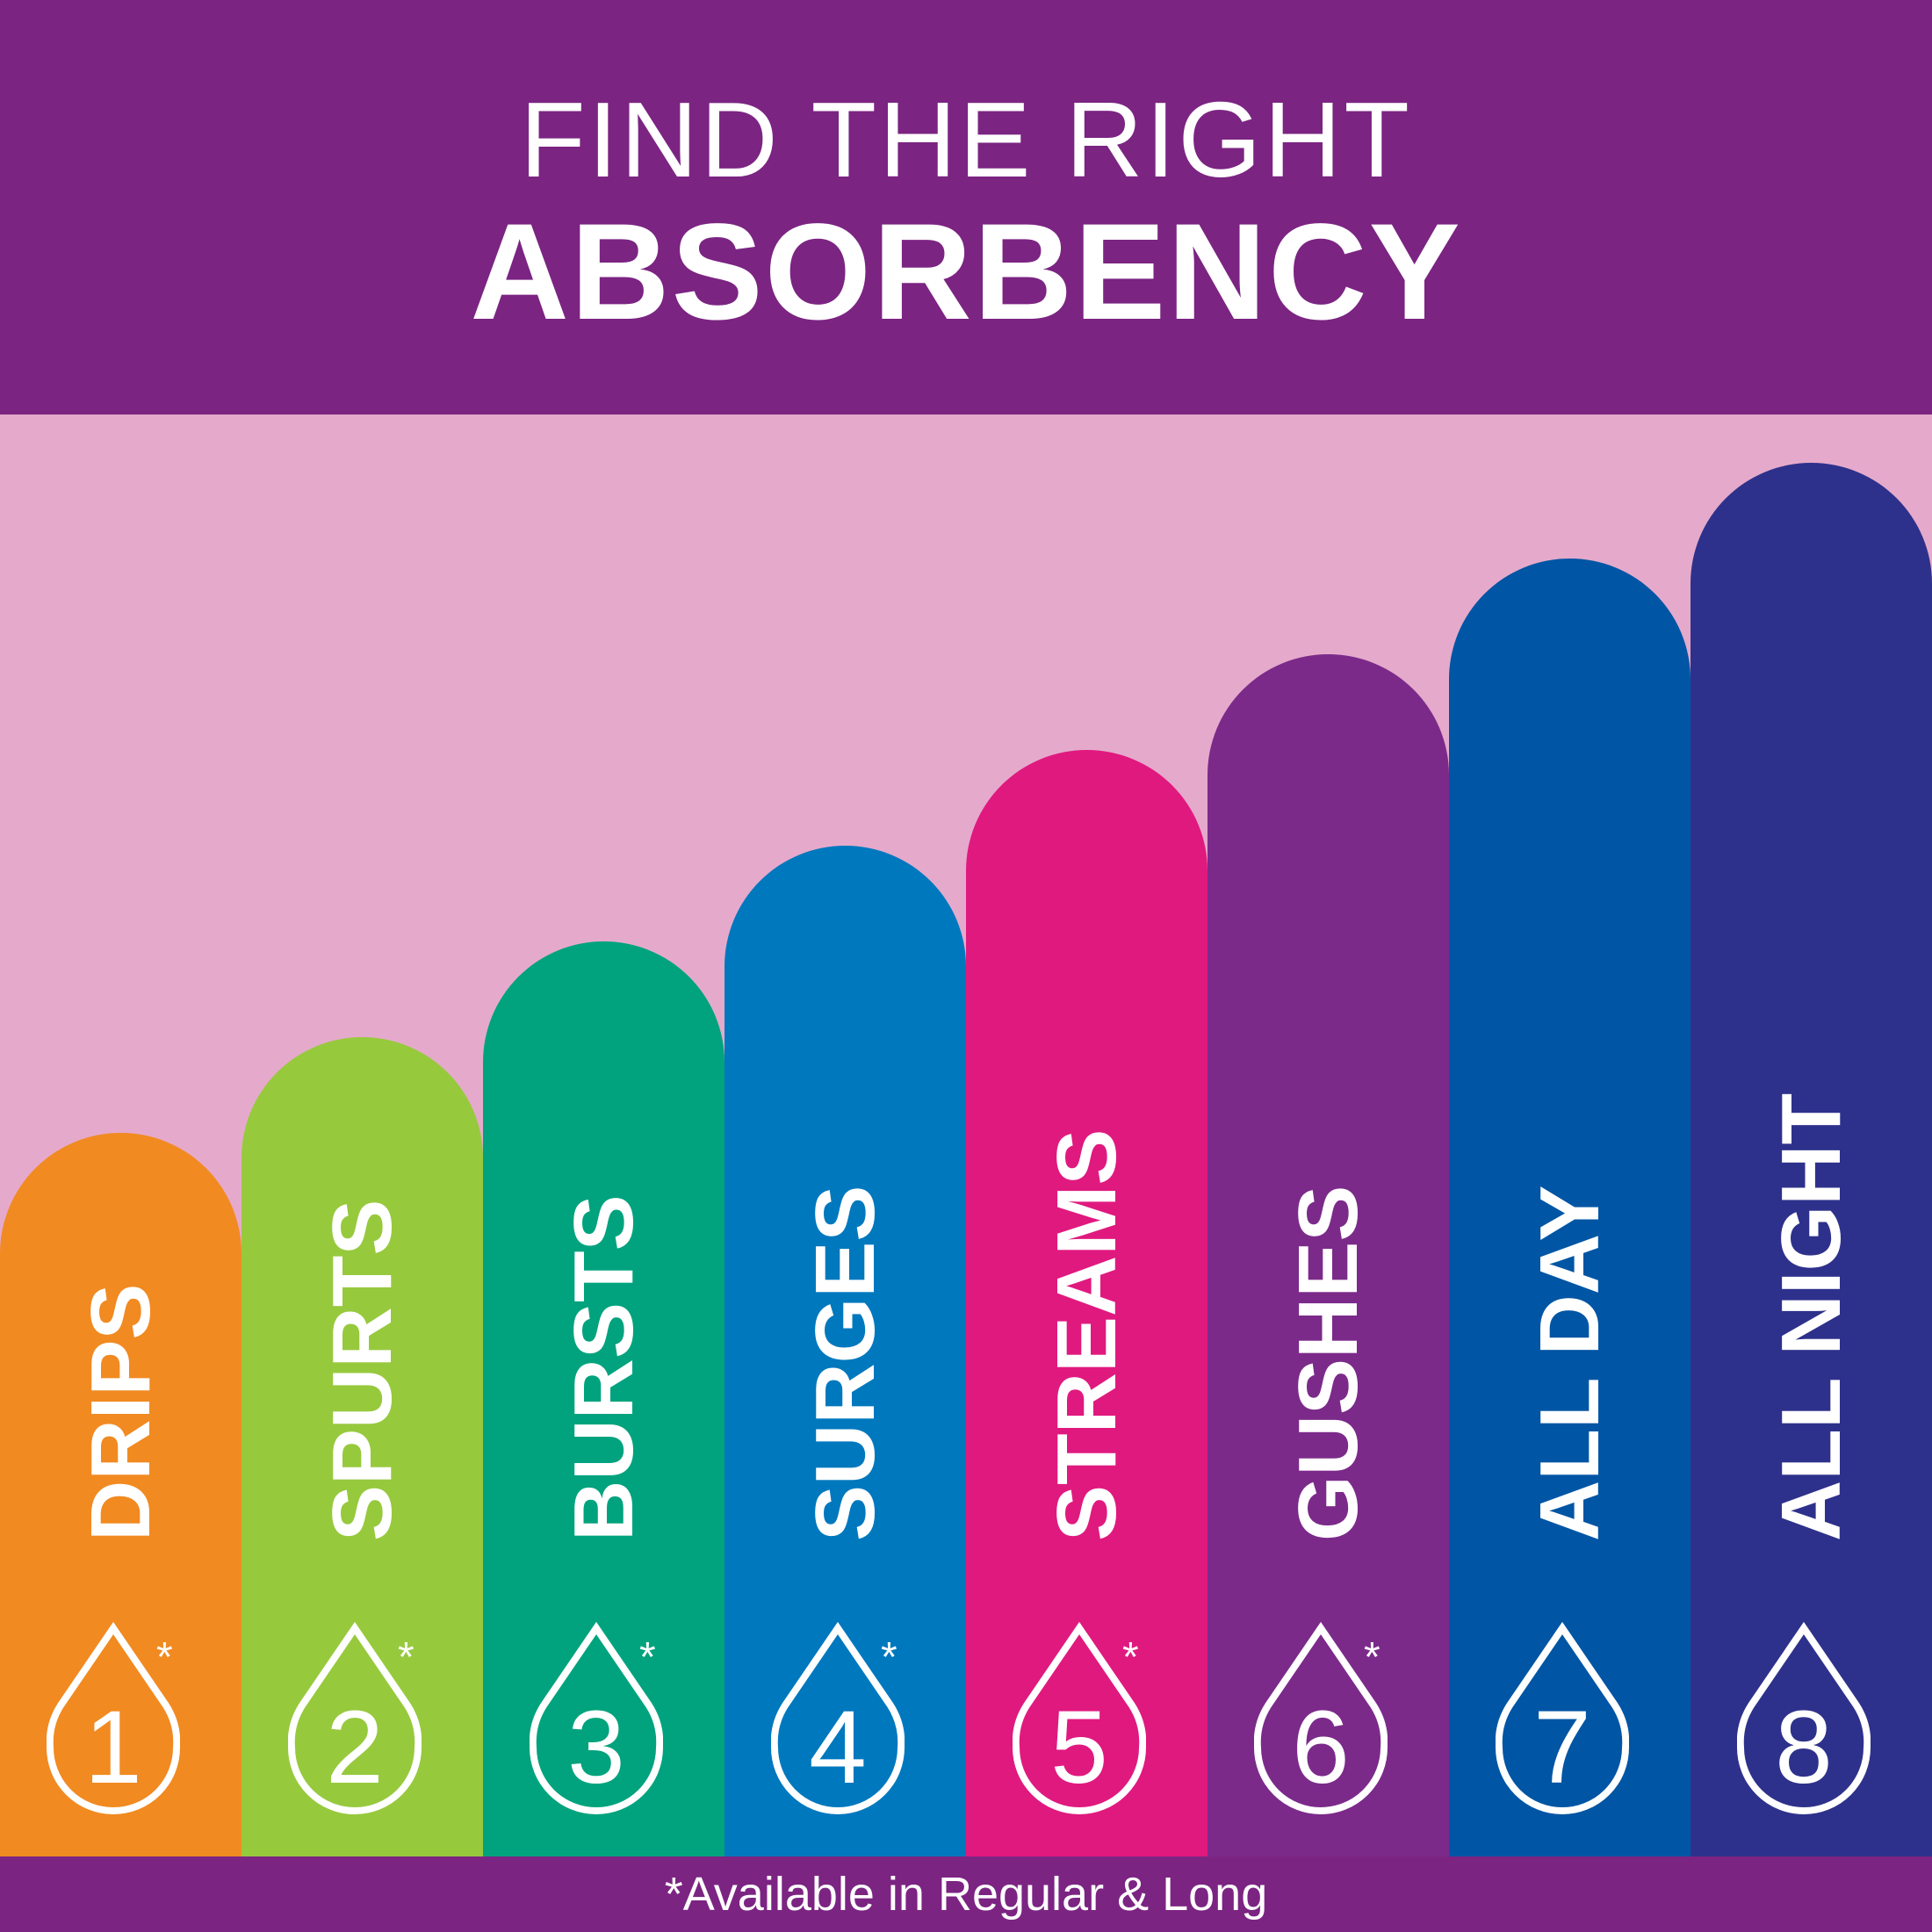  I want to click on level-badge: 1 *, so click(121, 1719).